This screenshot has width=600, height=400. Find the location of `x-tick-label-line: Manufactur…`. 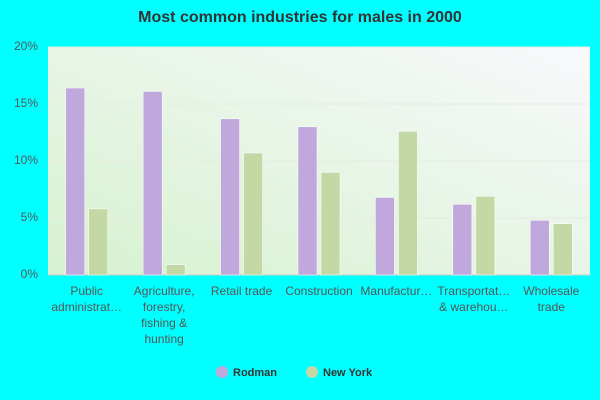

x-tick-label-line: Manufactur… is located at coordinates (396, 291).